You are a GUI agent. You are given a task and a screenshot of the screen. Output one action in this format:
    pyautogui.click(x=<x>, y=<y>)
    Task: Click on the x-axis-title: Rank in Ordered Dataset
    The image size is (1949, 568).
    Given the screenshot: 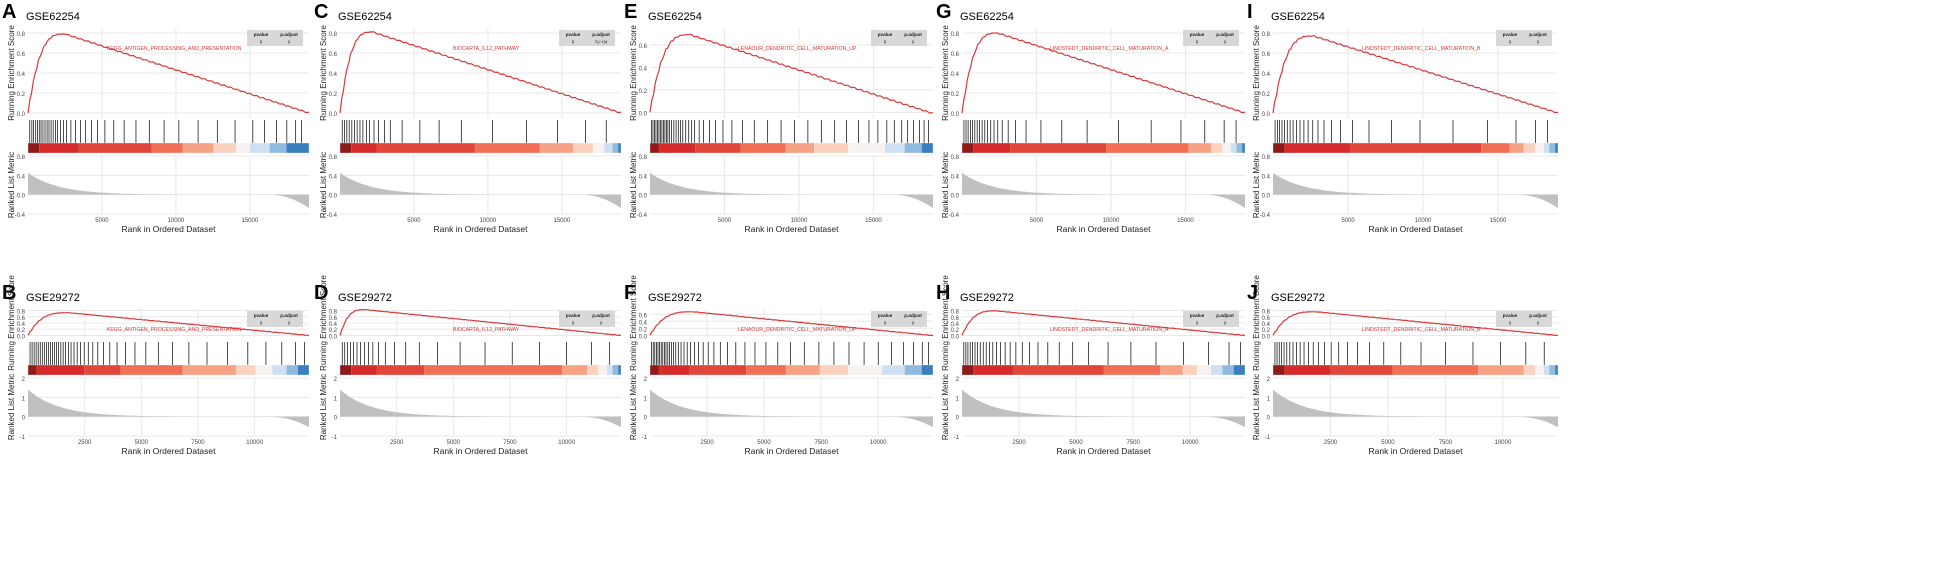 What is the action you would take?
    pyautogui.click(x=480, y=451)
    